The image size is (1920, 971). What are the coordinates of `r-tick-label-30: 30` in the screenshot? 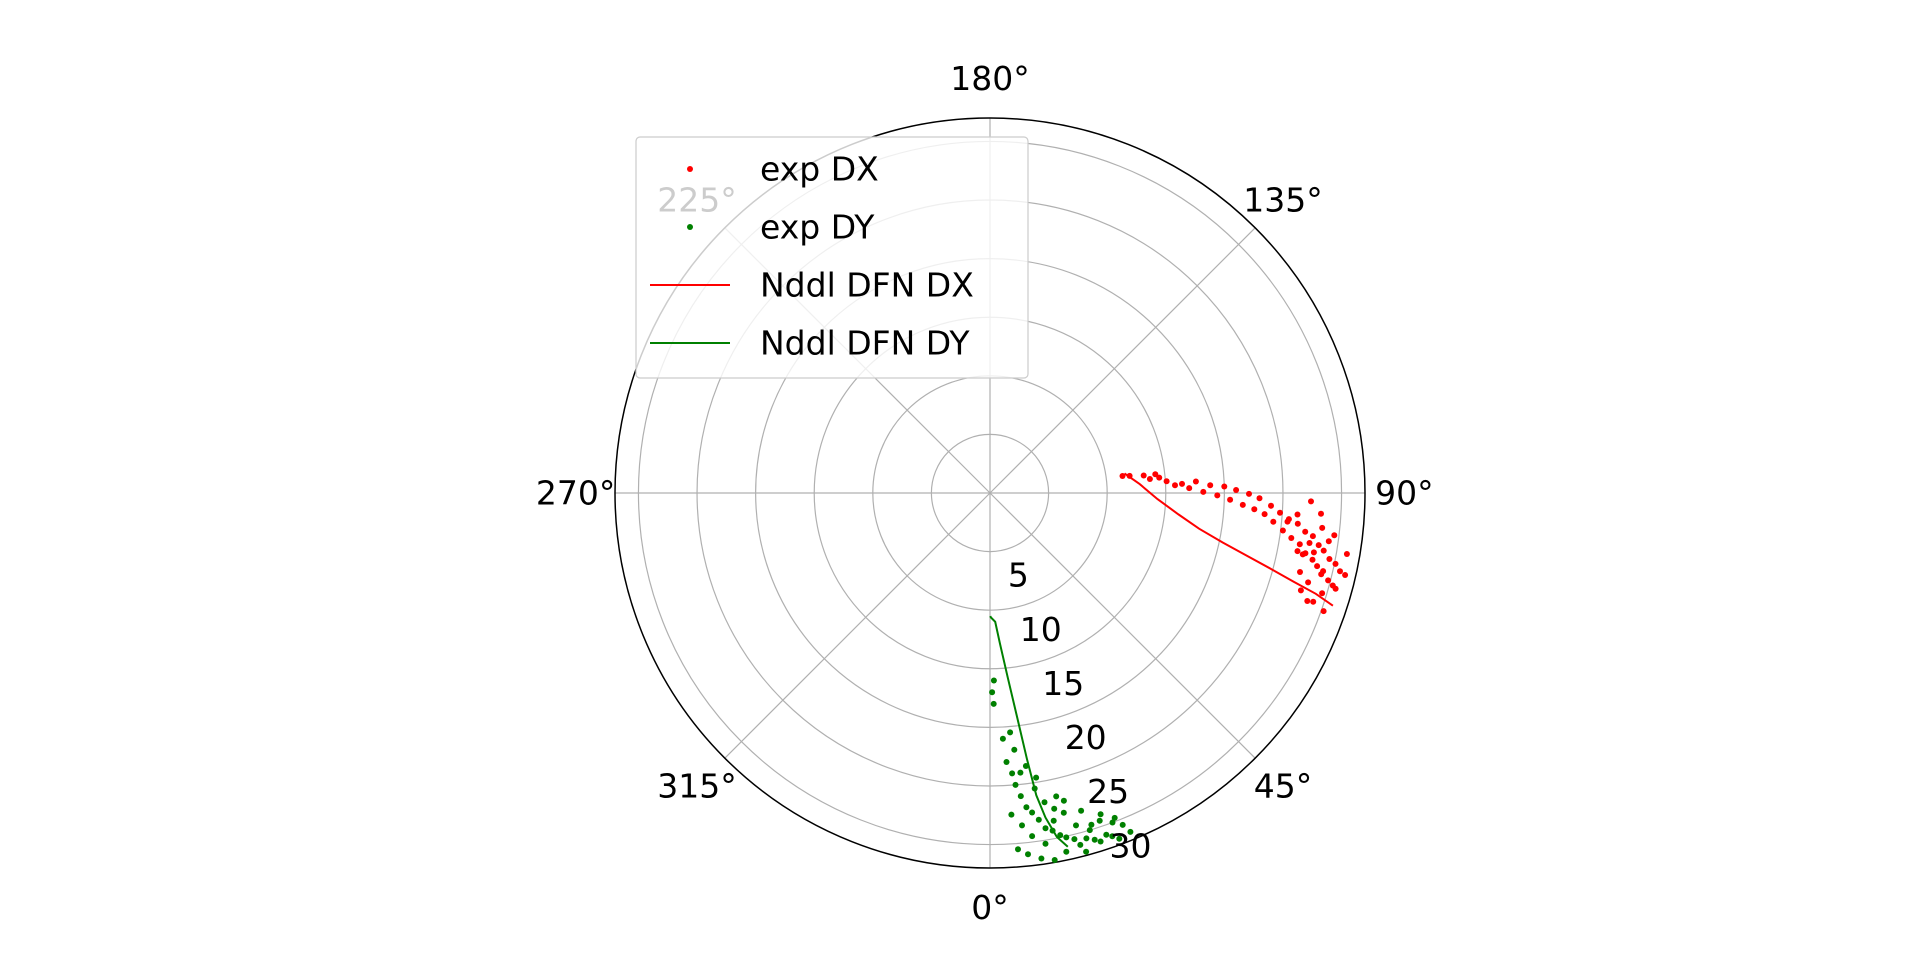 It's located at (1131, 845).